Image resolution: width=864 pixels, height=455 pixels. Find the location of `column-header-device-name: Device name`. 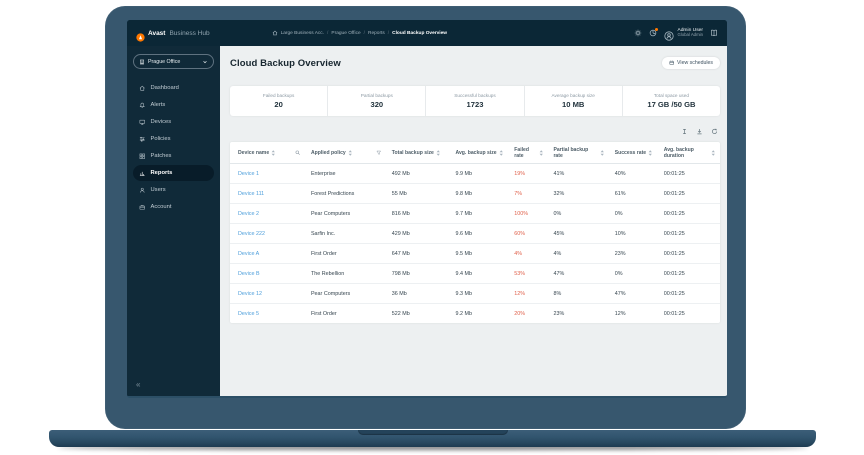

column-header-device-name: Device name is located at coordinates (268, 153).